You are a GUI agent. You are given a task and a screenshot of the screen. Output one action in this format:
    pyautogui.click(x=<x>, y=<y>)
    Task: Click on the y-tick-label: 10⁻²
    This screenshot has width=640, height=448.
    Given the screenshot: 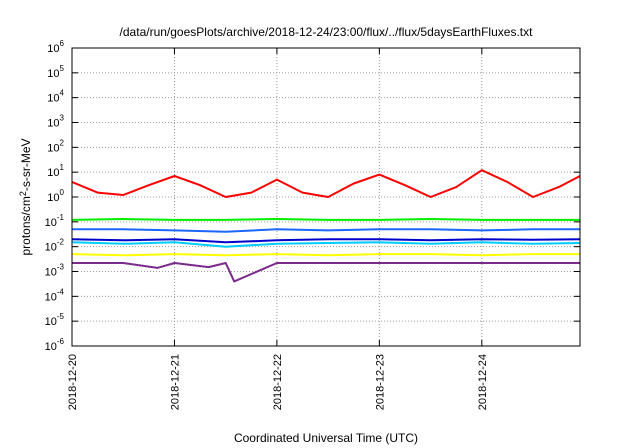 What is the action you would take?
    pyautogui.click(x=55, y=246)
    